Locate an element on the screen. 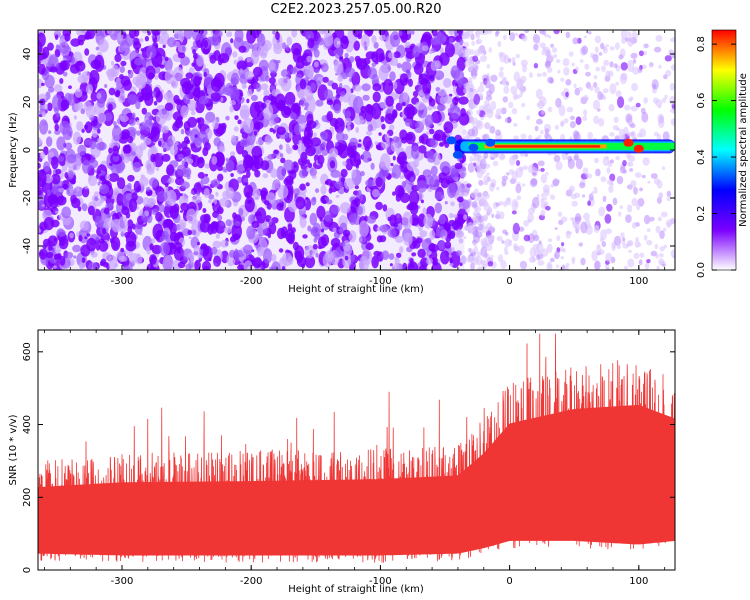 This screenshot has width=750, height=600. snr-y-axis-label: SNR (10 * v/v) is located at coordinates (13, 449).